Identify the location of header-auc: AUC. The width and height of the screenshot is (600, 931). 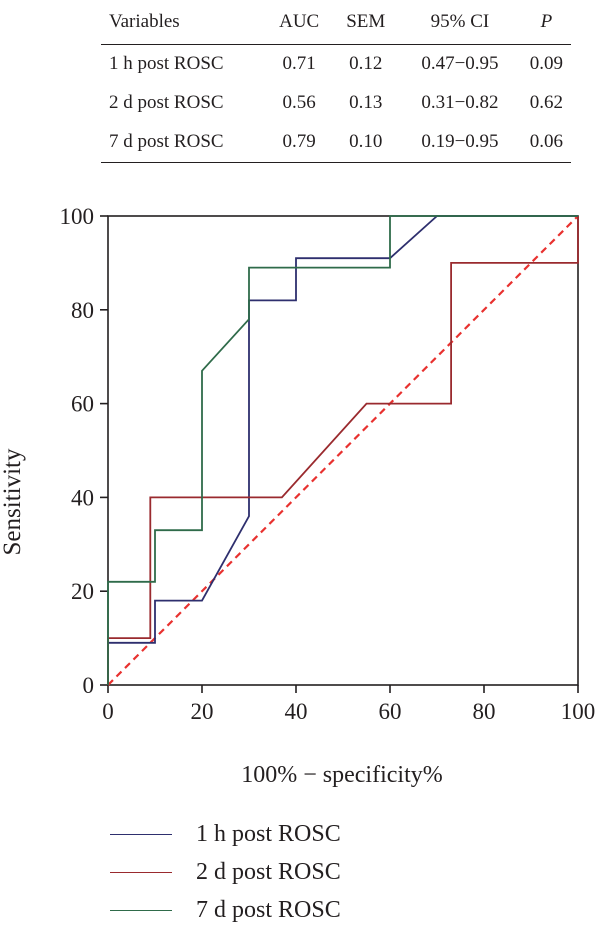
(299, 22).